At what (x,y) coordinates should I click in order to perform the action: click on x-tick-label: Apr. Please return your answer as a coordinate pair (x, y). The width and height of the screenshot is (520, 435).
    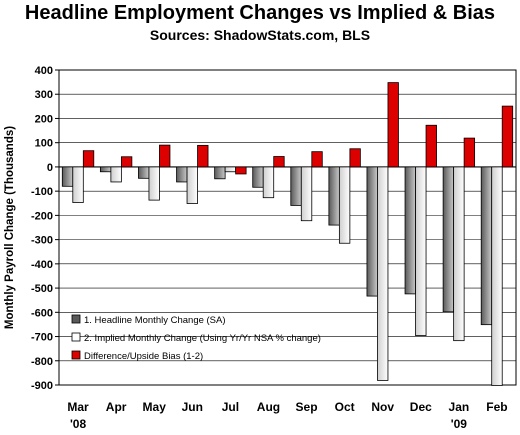
    Looking at the image, I should click on (116, 407).